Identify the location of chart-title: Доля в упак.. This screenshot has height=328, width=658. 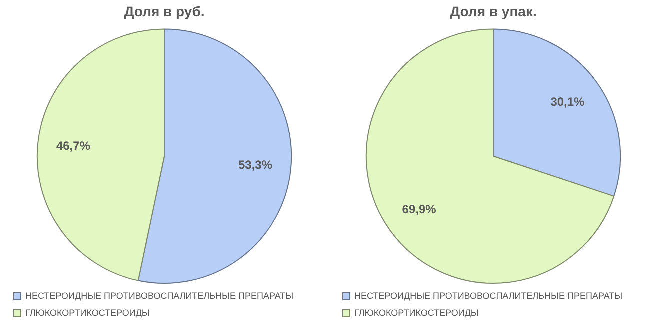
(493, 11).